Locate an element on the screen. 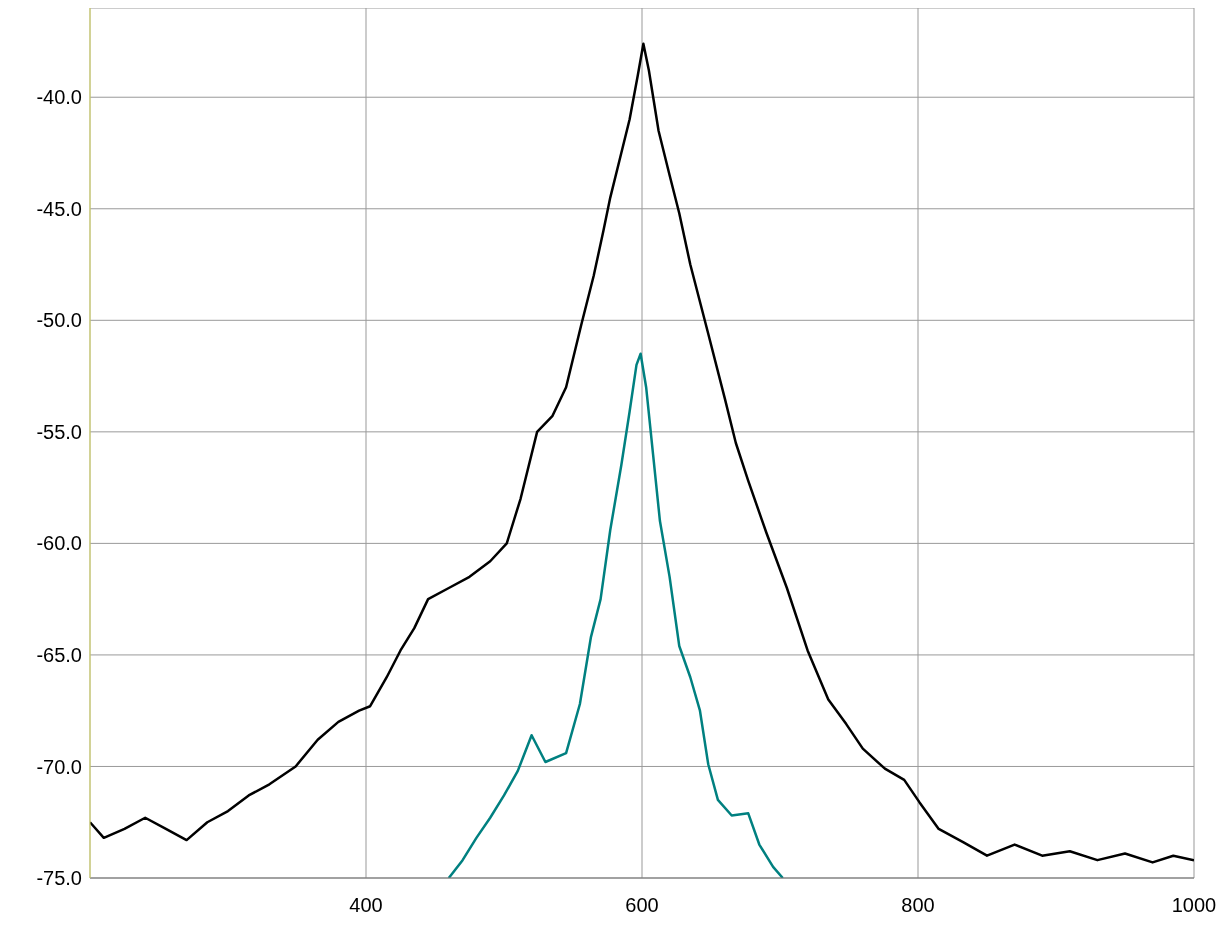 The height and width of the screenshot is (950, 1232). y-tick-label: -45.0 is located at coordinates (59, 208).